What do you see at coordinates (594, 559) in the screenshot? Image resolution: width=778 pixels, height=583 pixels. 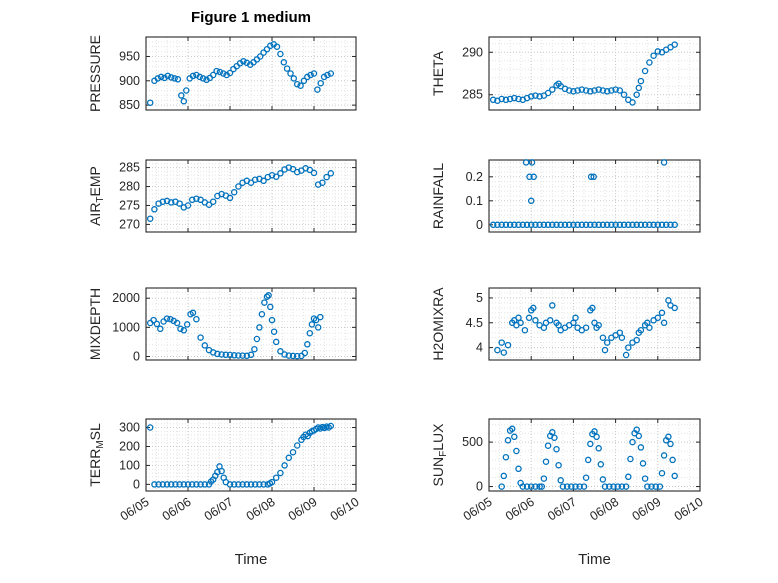 I see `x-axis-label-right: Time` at bounding box center [594, 559].